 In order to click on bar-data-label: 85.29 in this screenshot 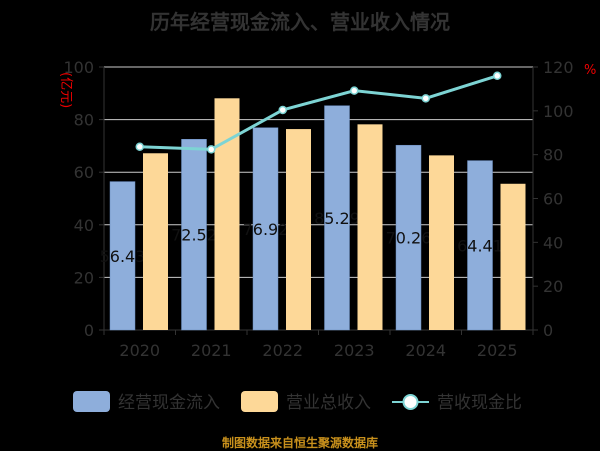, I will do `click(337, 218)`.